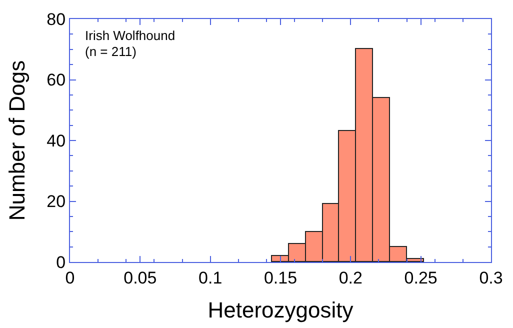  I want to click on annotation: (n = 211), so click(110, 51).